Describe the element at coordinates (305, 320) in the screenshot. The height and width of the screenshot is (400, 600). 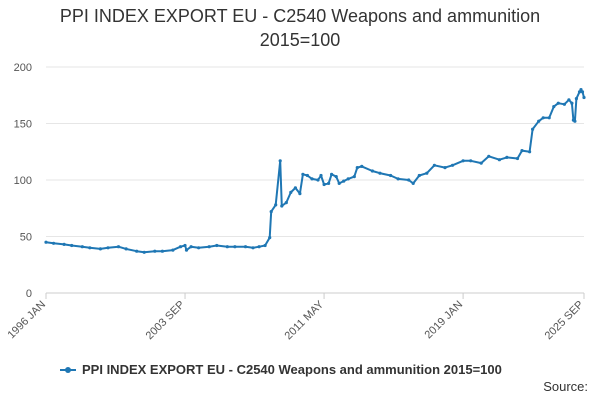
I see `x-tick-label: 2011 MAY` at that location.